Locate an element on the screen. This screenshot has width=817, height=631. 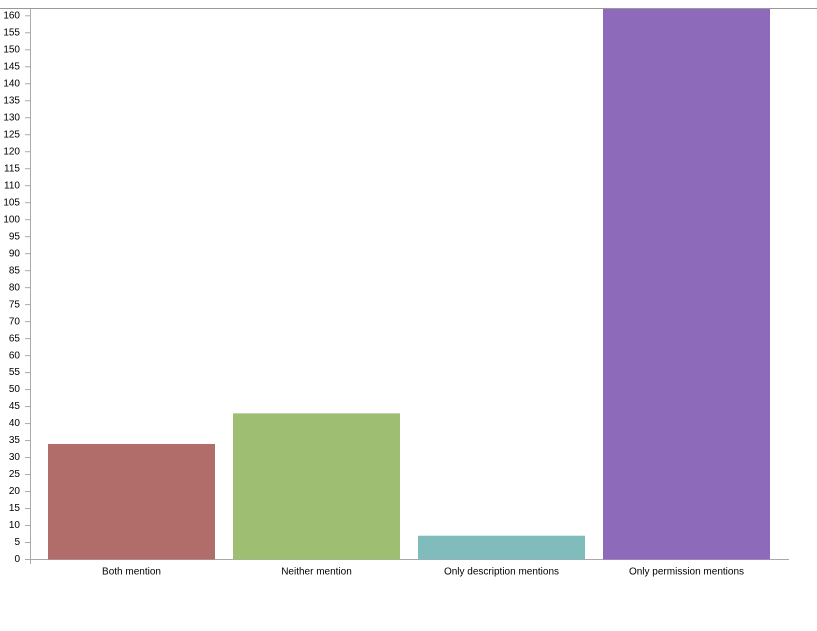
y-tick-label: 10 is located at coordinates (15, 525).